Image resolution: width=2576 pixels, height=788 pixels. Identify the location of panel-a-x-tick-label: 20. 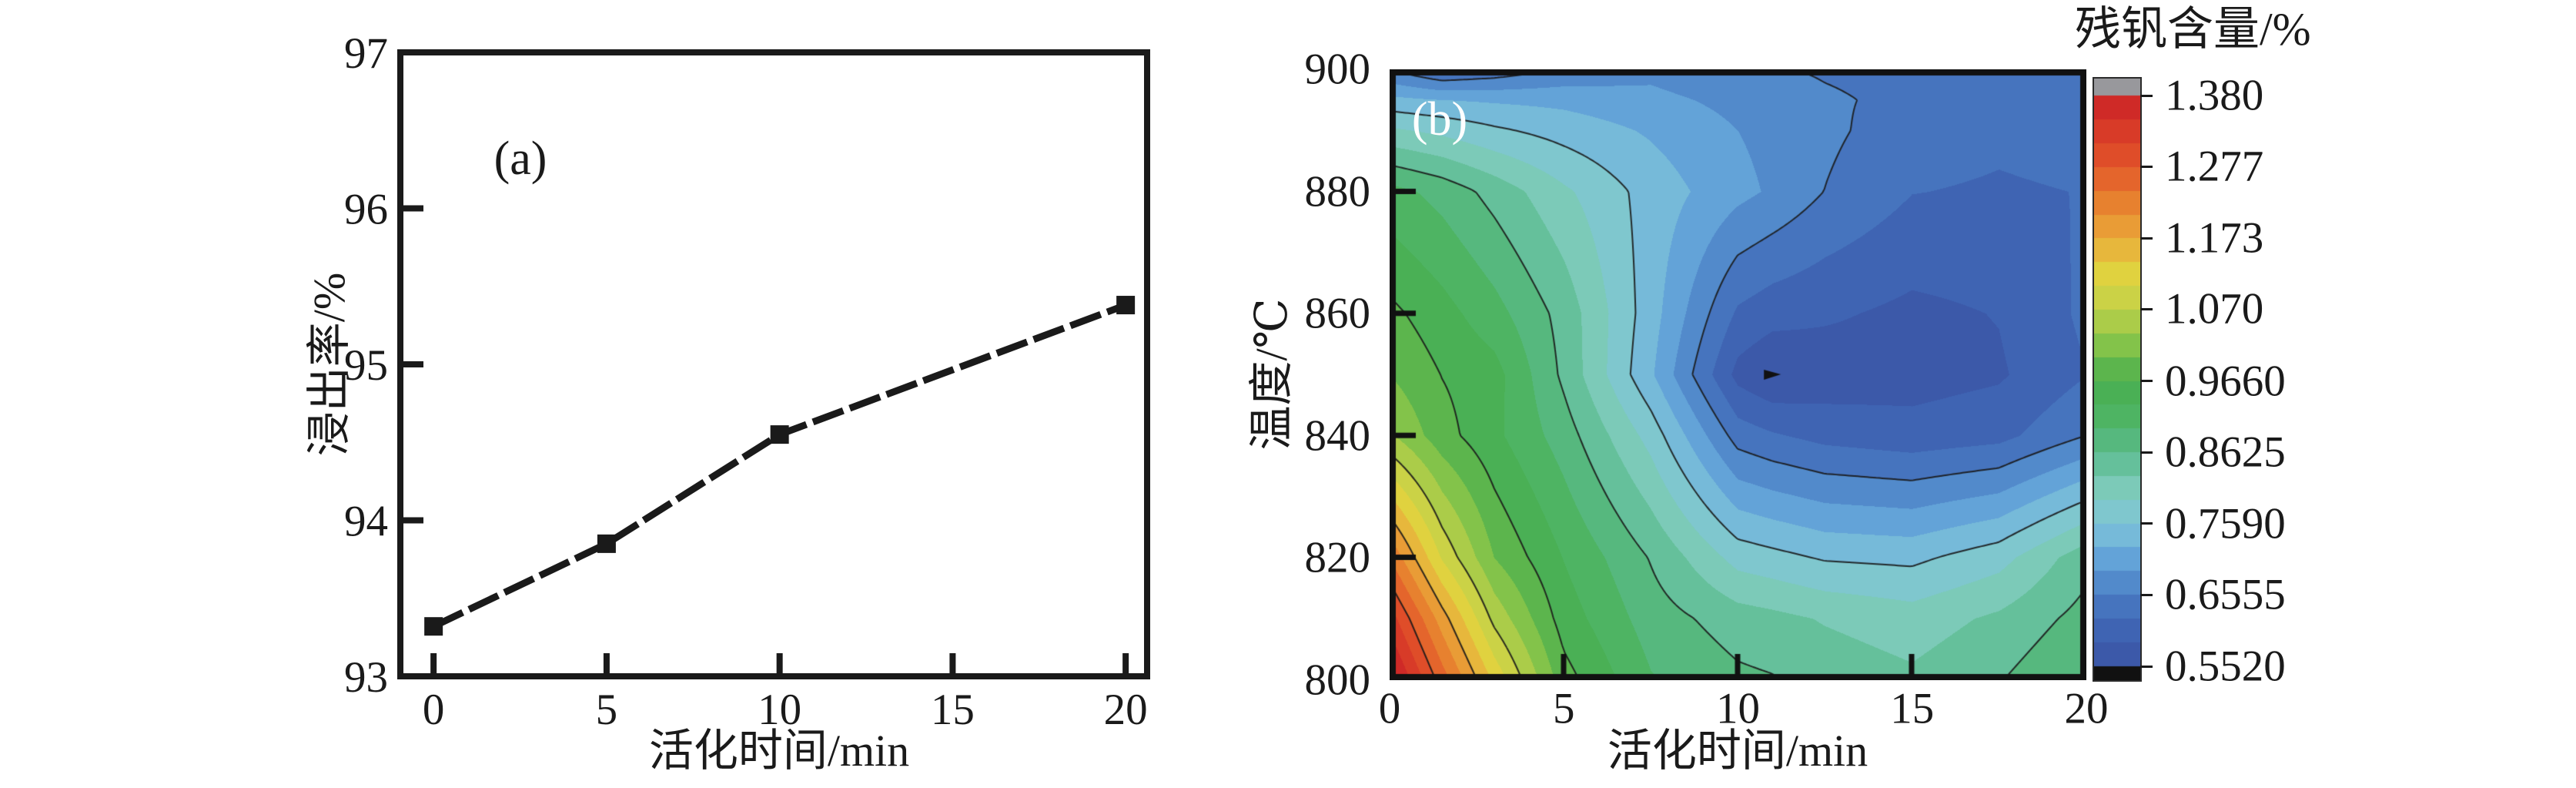
(1126, 710).